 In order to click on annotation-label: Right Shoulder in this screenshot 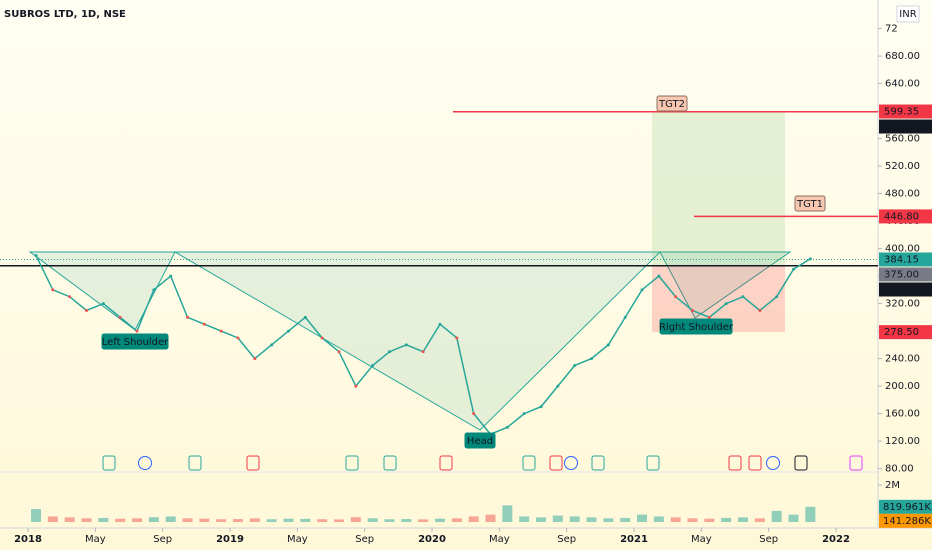, I will do `click(696, 327)`.